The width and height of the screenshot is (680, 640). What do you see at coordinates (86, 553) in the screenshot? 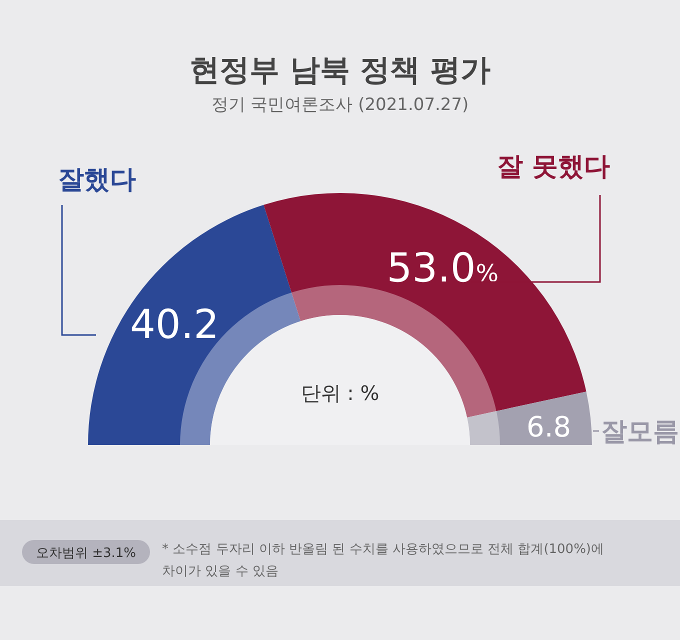
I see `text: 오차범위 ±3.1%` at bounding box center [86, 553].